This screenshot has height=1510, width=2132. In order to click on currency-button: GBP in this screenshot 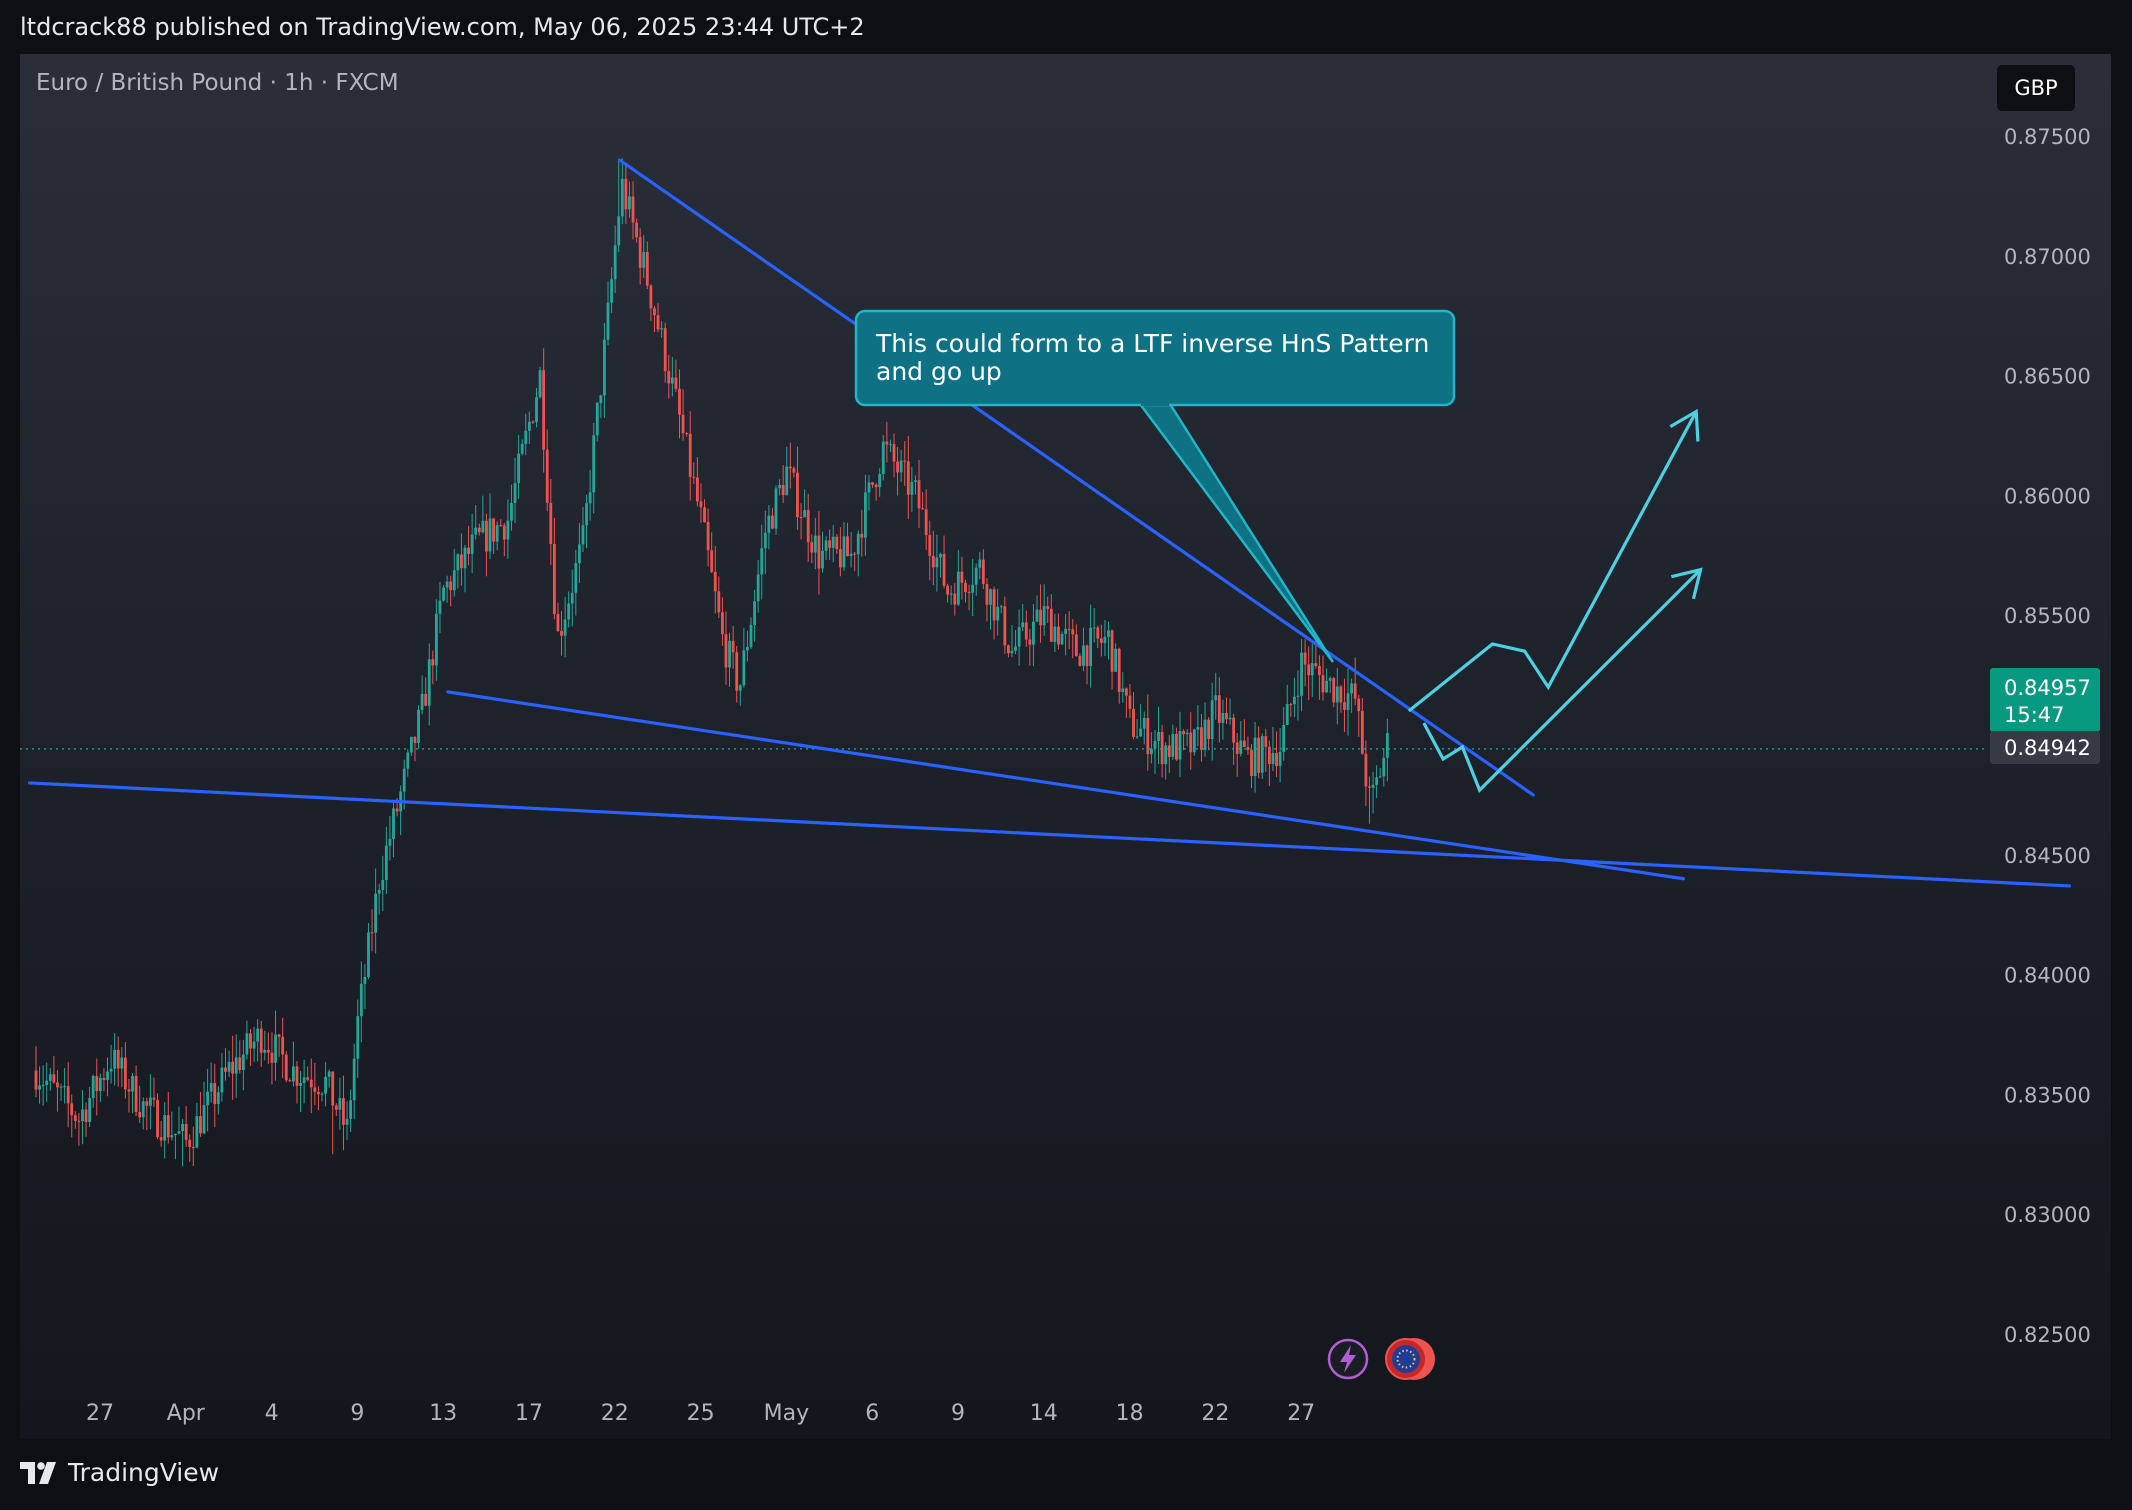, I will do `click(2036, 88)`.